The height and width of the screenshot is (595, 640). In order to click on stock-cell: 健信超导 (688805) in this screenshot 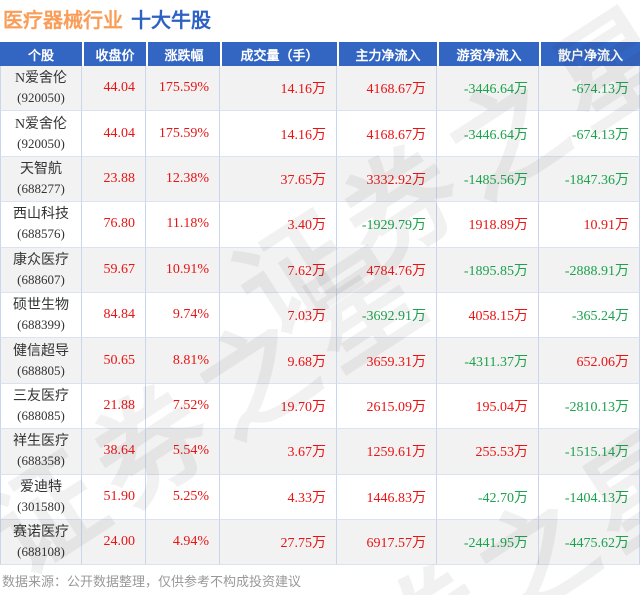, I will do `click(41, 361)`.